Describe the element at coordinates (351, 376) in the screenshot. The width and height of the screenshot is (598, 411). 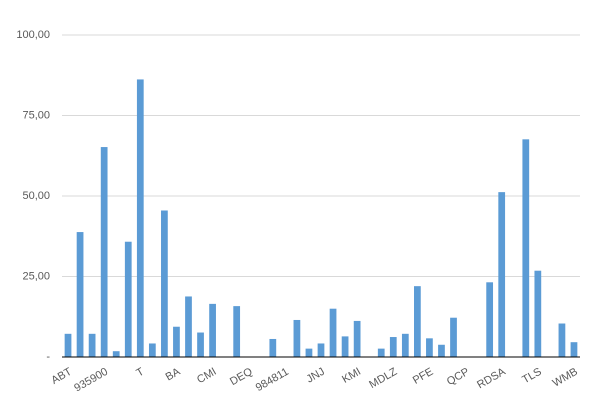
I see `x-tick-label: KMI` at that location.